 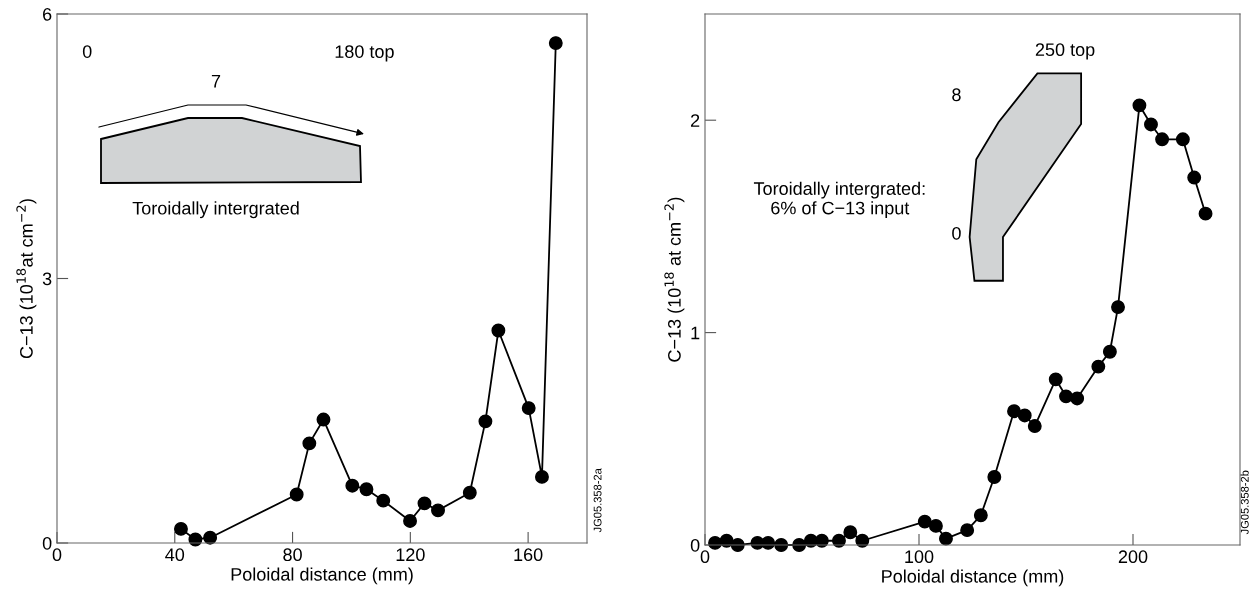 I want to click on y-axis-title: C−13 (10$^{18}$at cm$^{−2}$), so click(x=26, y=279).